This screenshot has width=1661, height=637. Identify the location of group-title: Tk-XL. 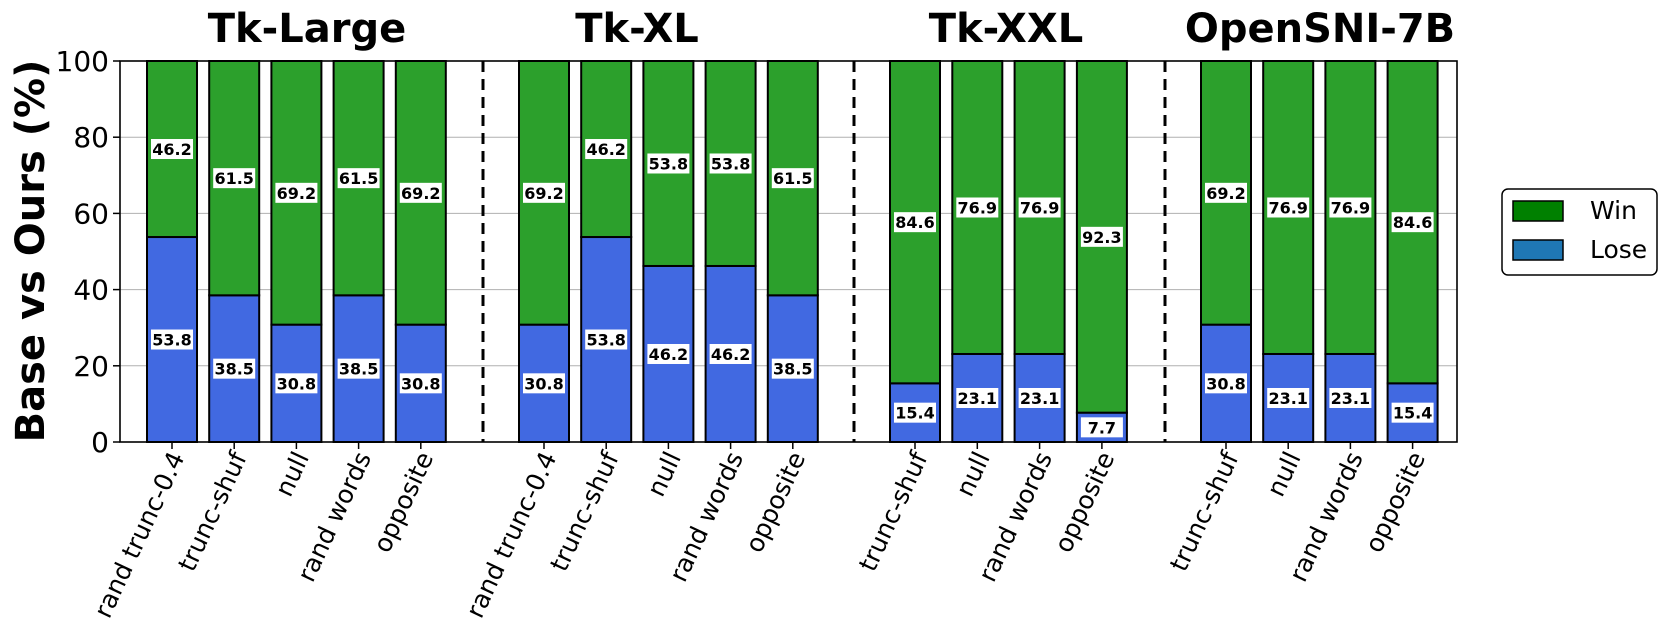
(637, 29).